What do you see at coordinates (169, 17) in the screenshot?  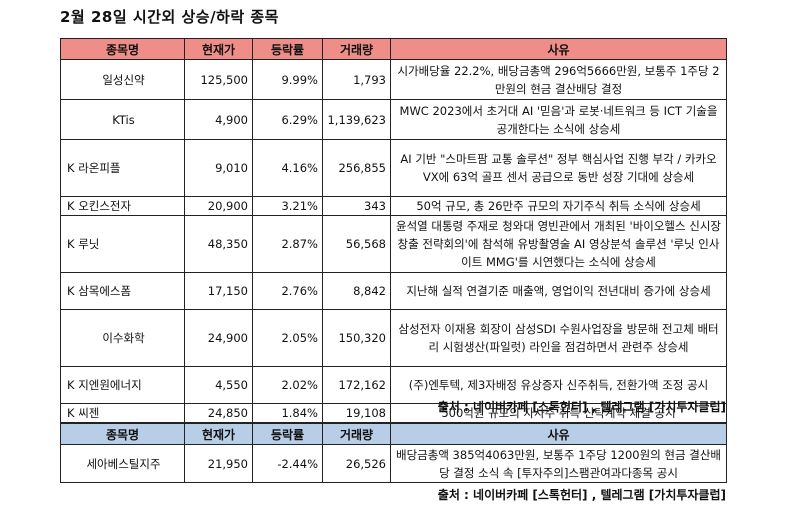 I see `page-title: 2월 28일 시간외 상승/하락 종목` at bounding box center [169, 17].